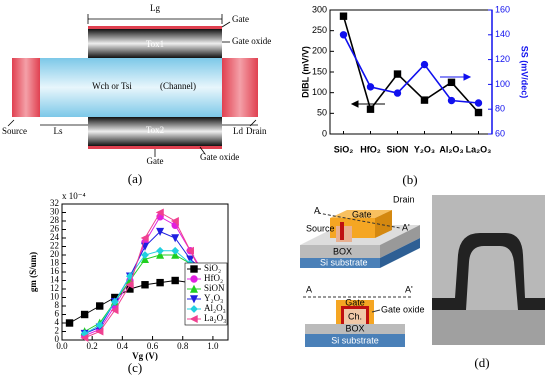 This screenshot has width=550, height=376. Describe the element at coordinates (215, 318) in the screenshot. I see `legend-label: La₂O₃` at that location.